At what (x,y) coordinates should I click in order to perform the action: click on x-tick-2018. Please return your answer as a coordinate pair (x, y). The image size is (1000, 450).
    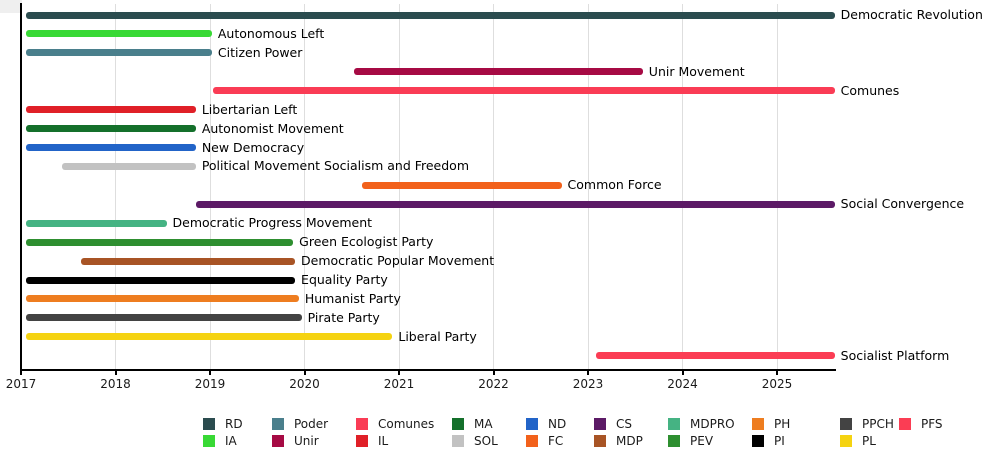
    Looking at the image, I should click on (115, 373).